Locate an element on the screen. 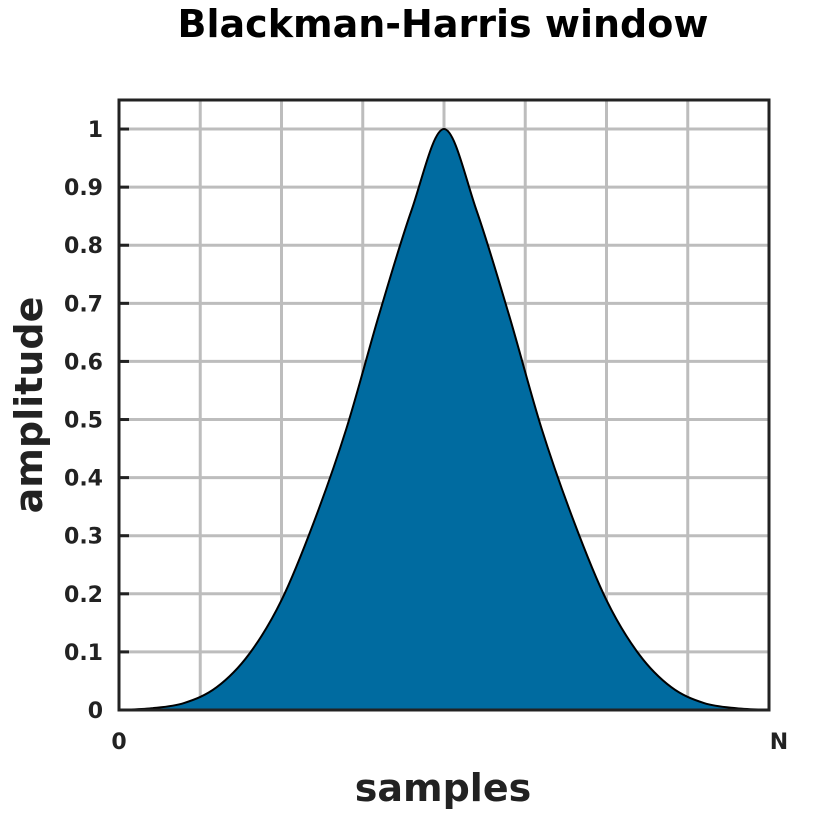  y-tick-label: 0.8 is located at coordinates (83, 246).